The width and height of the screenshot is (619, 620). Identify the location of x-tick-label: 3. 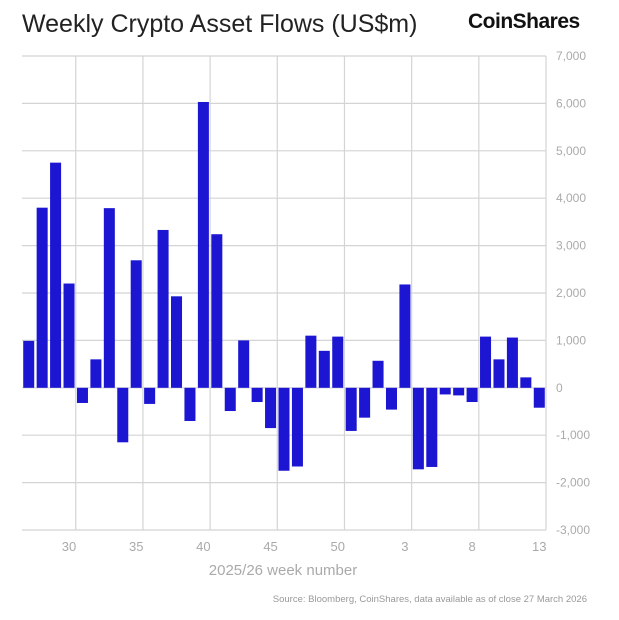
(404, 546).